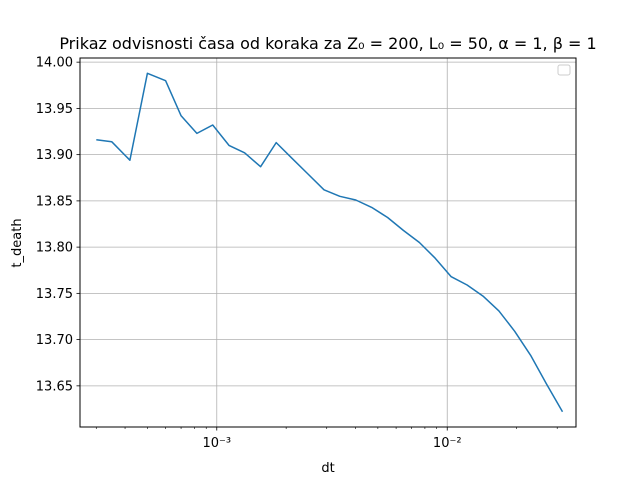 The width and height of the screenshot is (640, 480). I want to click on x-tick-label: 10⁻², so click(447, 443).